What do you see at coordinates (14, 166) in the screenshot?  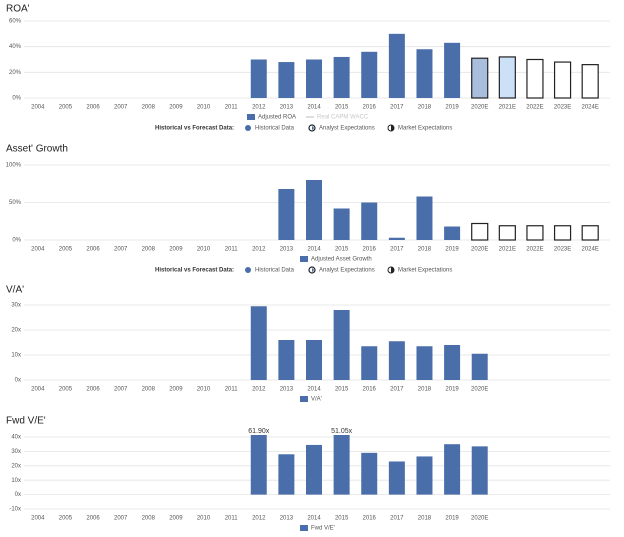 I see `y-tick-label: 100%` at bounding box center [14, 166].